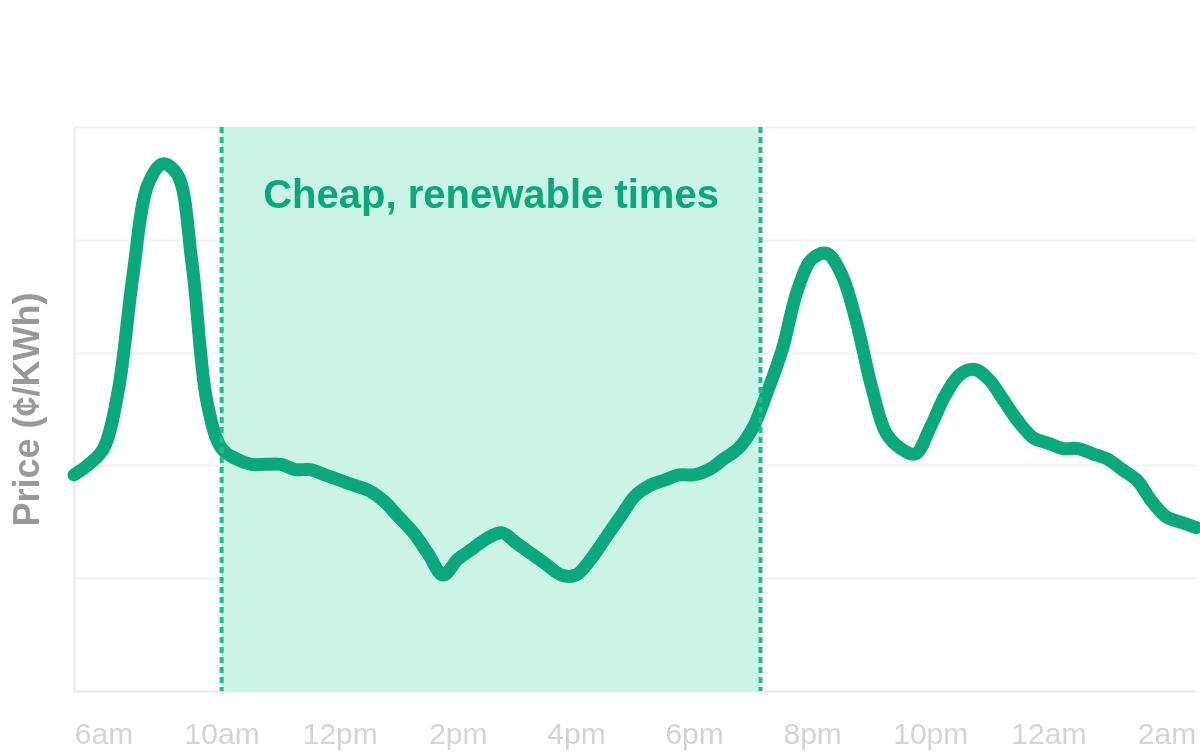 The image size is (1200, 756). Describe the element at coordinates (491, 194) in the screenshot. I see `annotation: Cheap, renewable times` at that location.